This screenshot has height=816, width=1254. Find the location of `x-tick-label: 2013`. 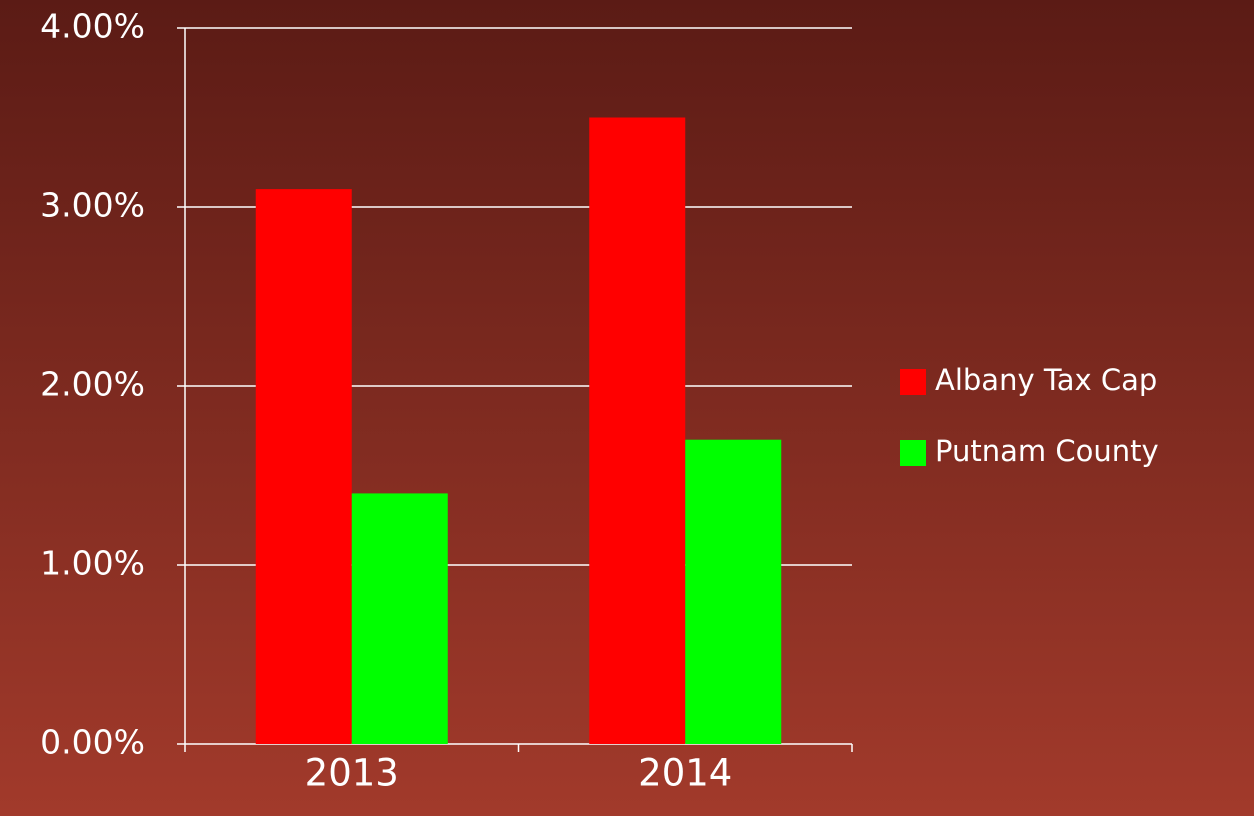

x-tick-label: 2013 is located at coordinates (352, 773).